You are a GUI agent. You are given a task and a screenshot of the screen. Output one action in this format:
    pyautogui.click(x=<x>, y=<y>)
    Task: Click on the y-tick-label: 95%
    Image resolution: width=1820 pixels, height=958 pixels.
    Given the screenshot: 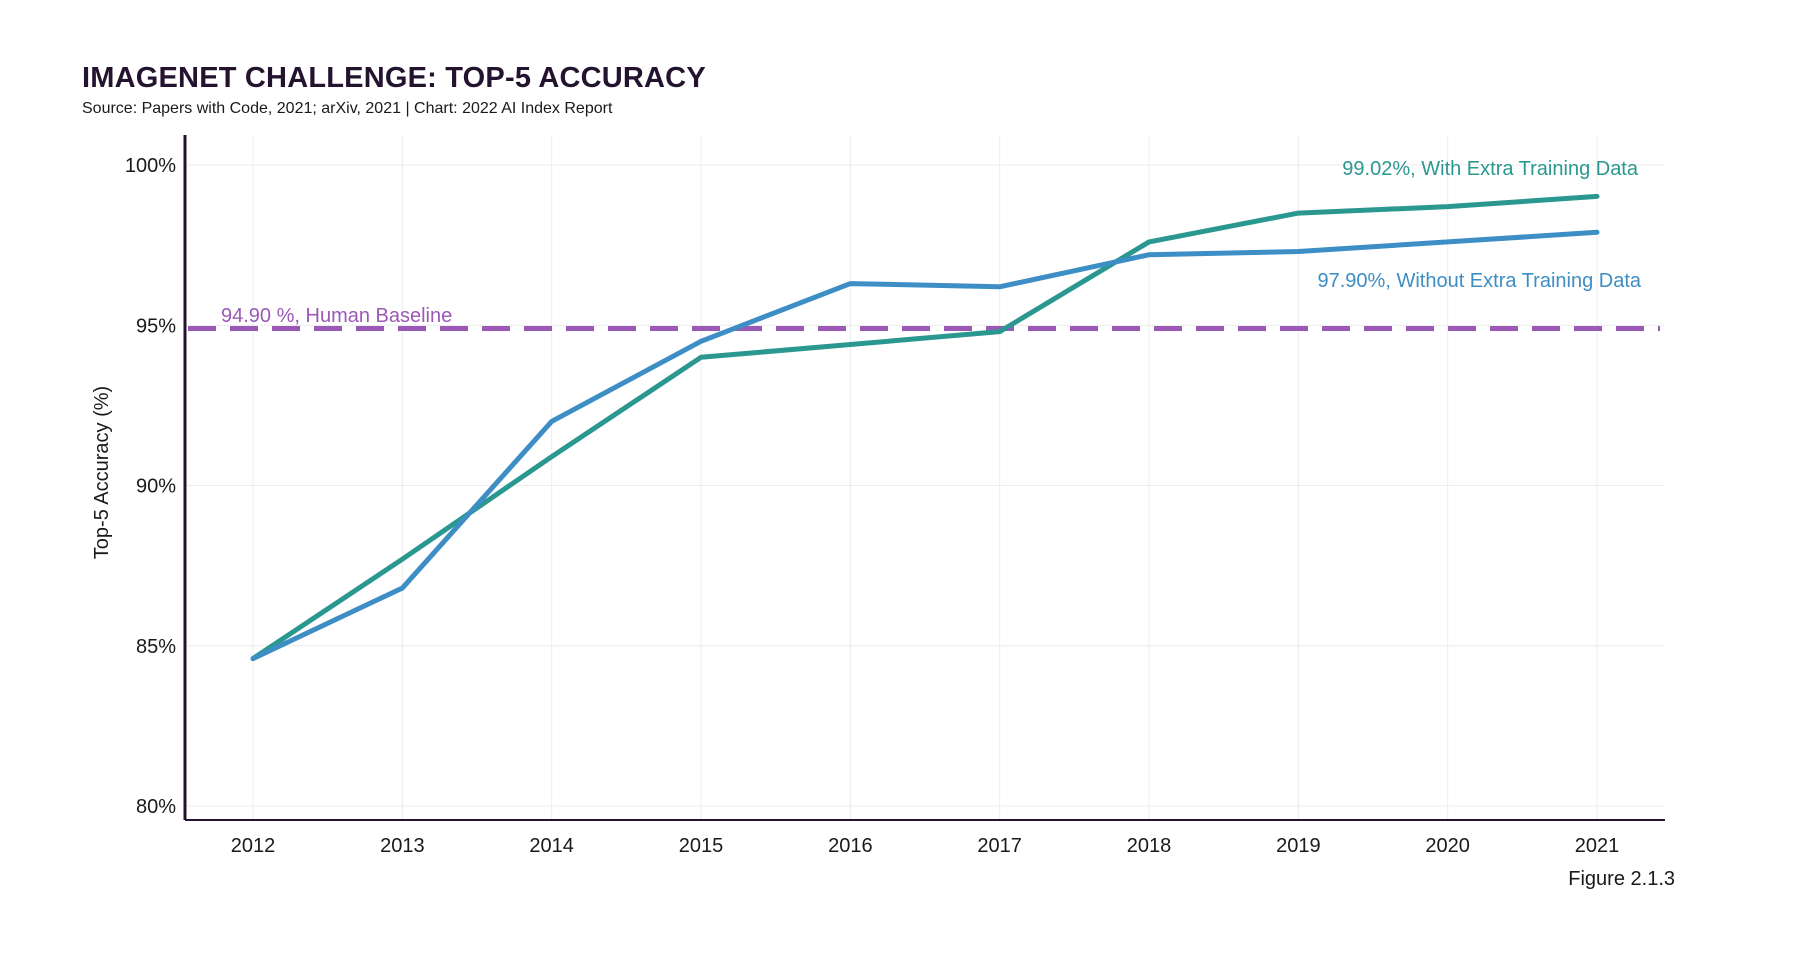 What is the action you would take?
    pyautogui.click(x=156, y=326)
    